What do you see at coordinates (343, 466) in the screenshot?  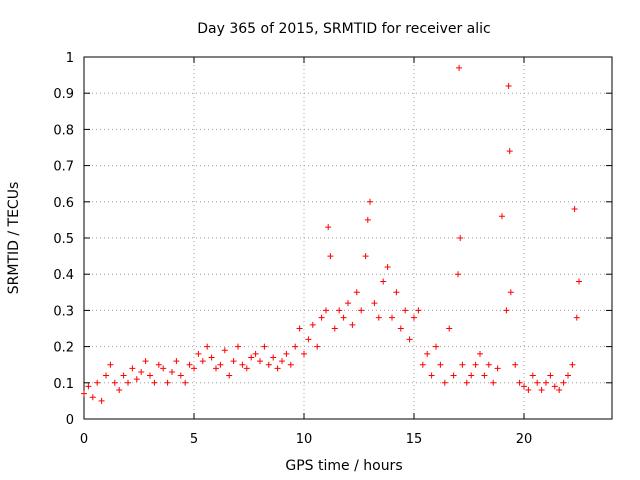 I see `x-axis-label: GPS time / hours` at bounding box center [343, 466].